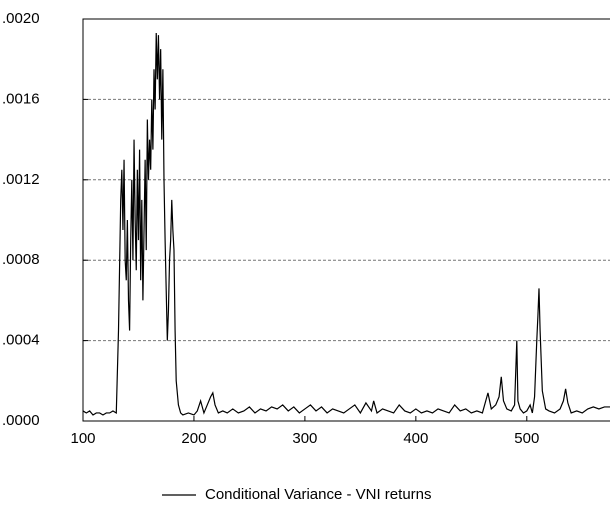 The width and height of the screenshot is (610, 513). What do you see at coordinates (193, 438) in the screenshot?
I see `x-tick-label: 200` at bounding box center [193, 438].